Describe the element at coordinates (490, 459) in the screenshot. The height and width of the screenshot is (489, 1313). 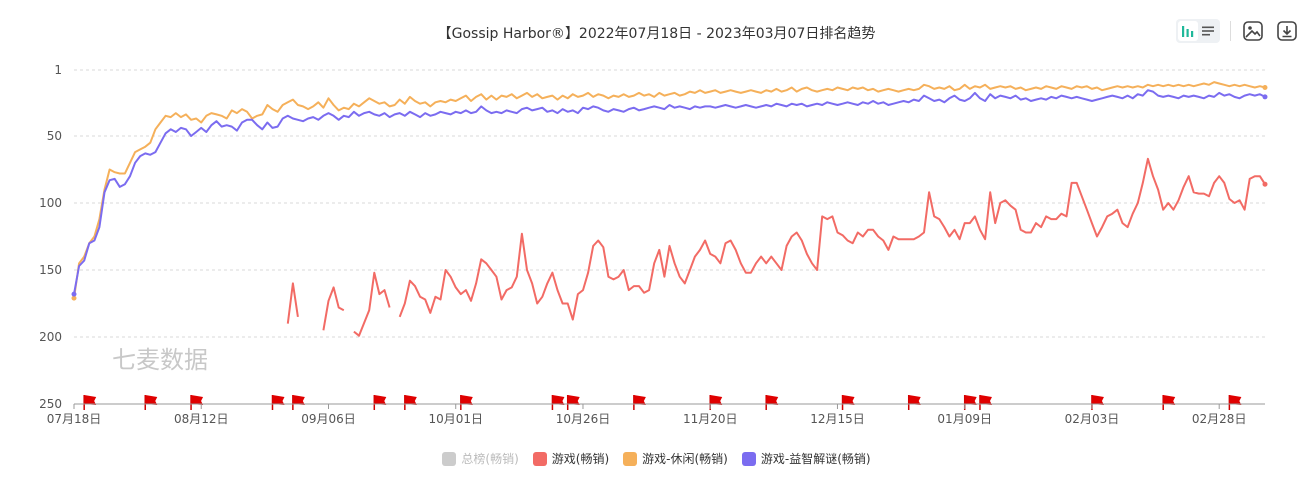
I see `legend-label: 总榜(畅销)` at that location.